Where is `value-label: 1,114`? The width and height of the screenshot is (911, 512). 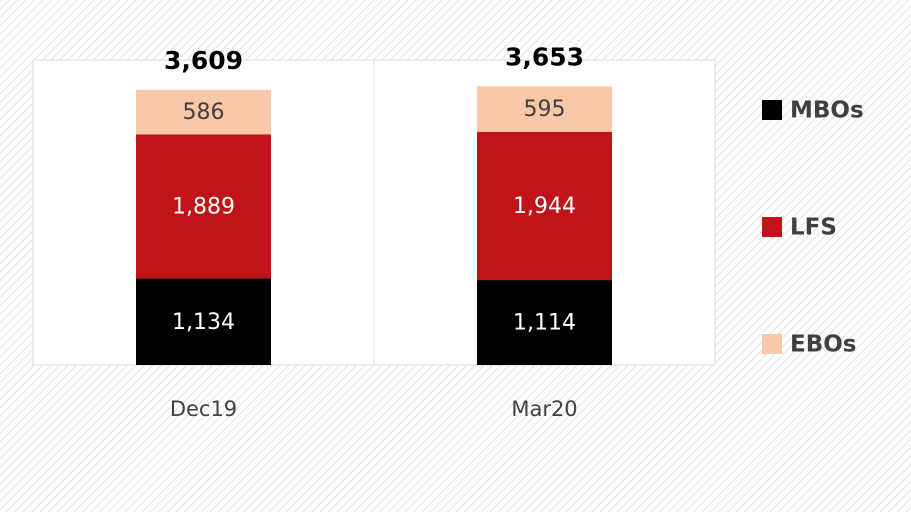
value-label: 1,114 is located at coordinates (544, 323).